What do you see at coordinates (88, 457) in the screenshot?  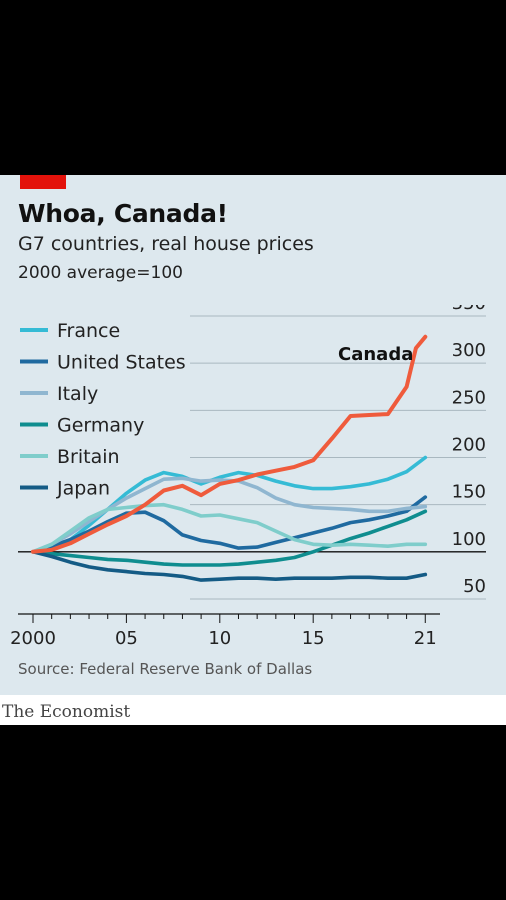 I see `legend-label: Britain` at bounding box center [88, 457].